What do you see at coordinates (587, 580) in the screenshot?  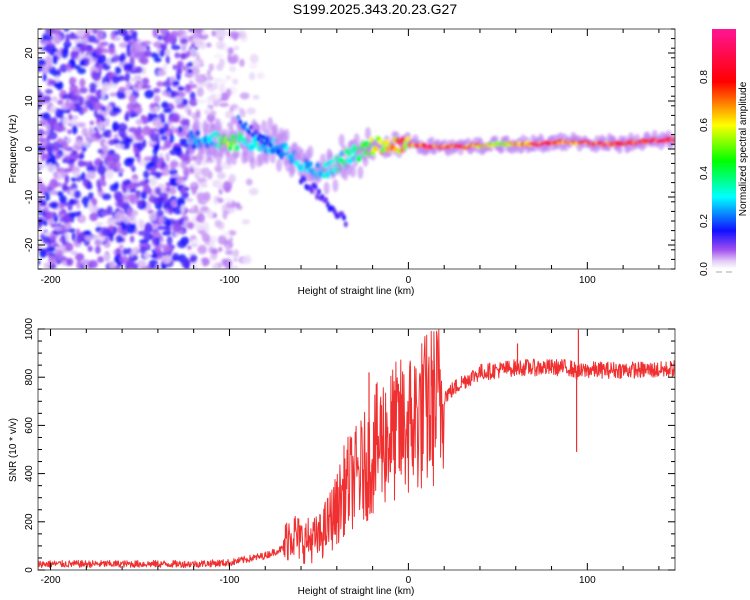 I see `x-tick-label: 100` at bounding box center [587, 580].